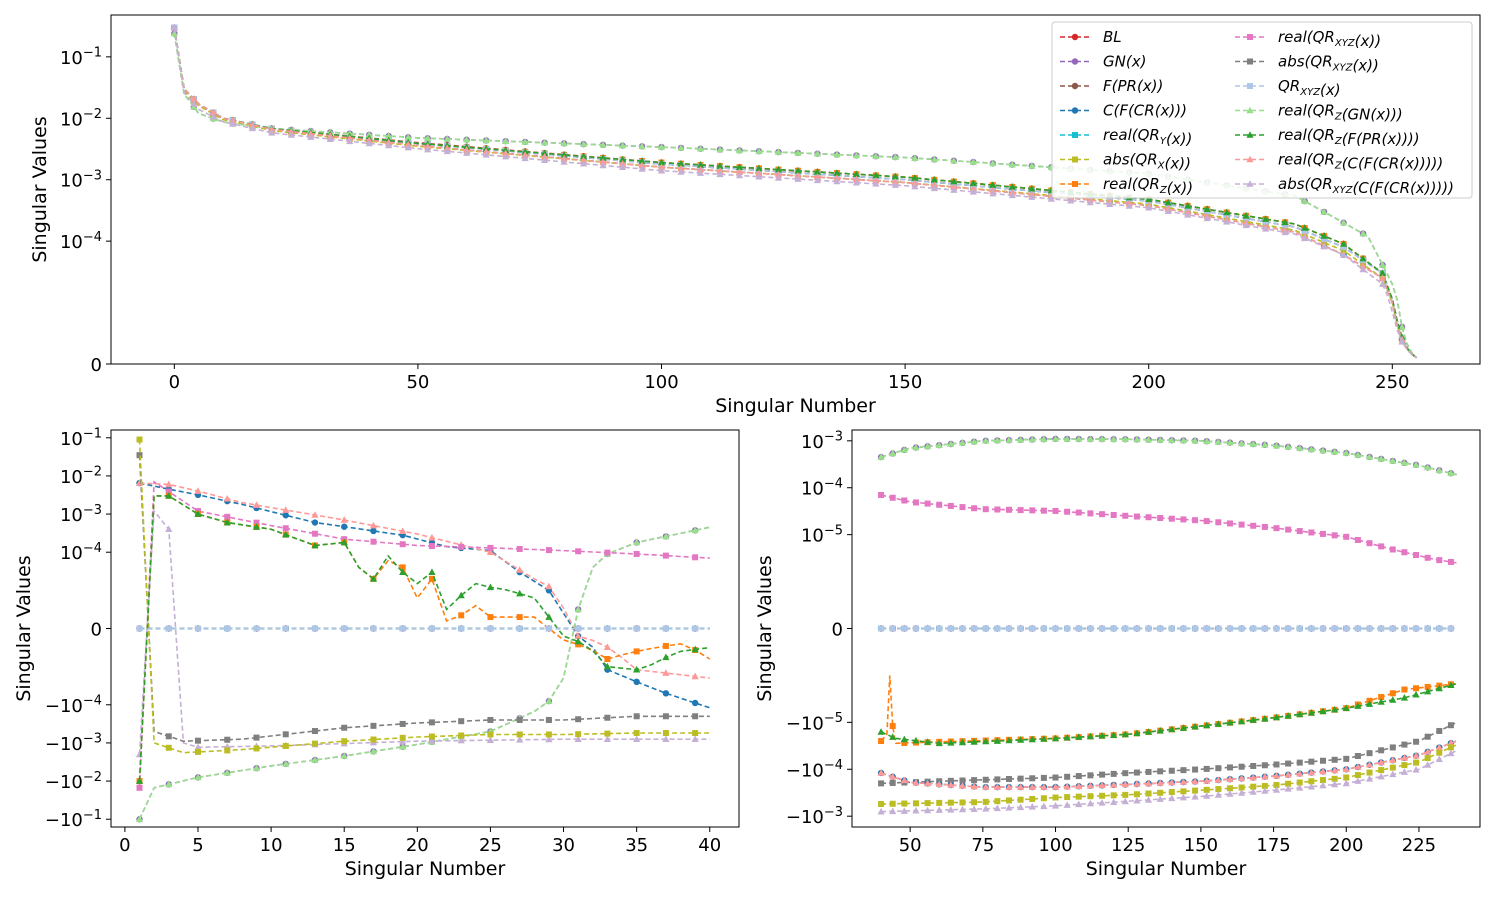 This screenshot has width=1495, height=897. I want to click on y-tick-label: −10−5, so click(814, 722).